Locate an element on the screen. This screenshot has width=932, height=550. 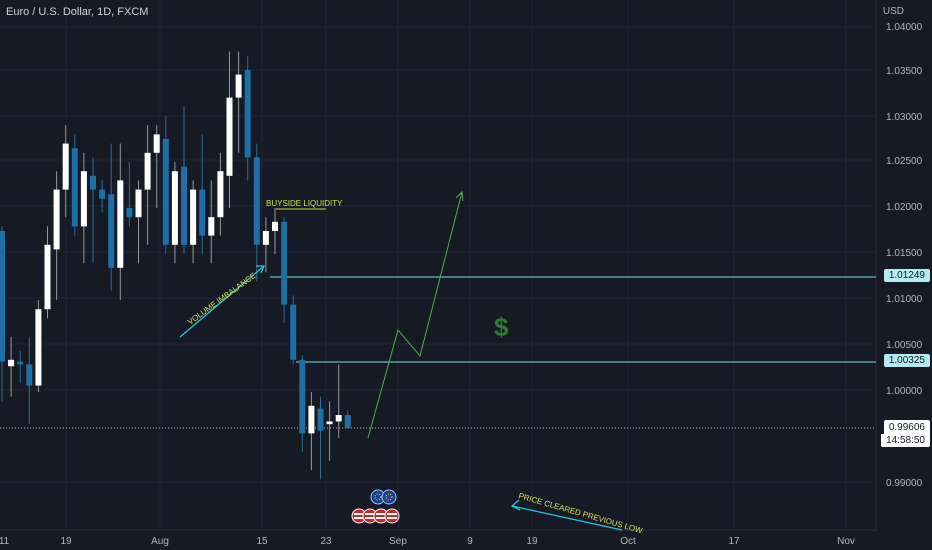
price-tick: 1.03500 is located at coordinates (904, 71).